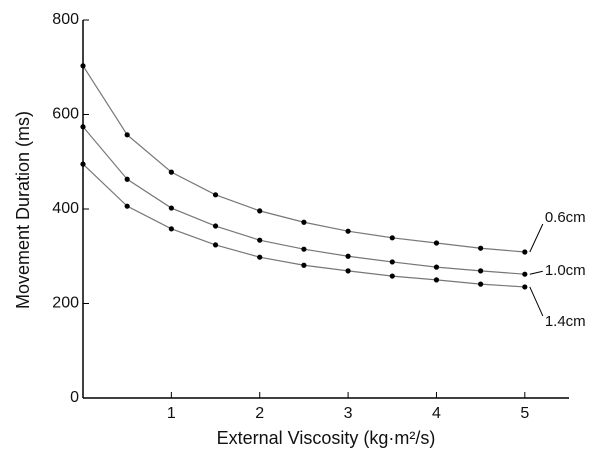 The width and height of the screenshot is (607, 457). I want to click on x-tick-label: 3, so click(348, 413).